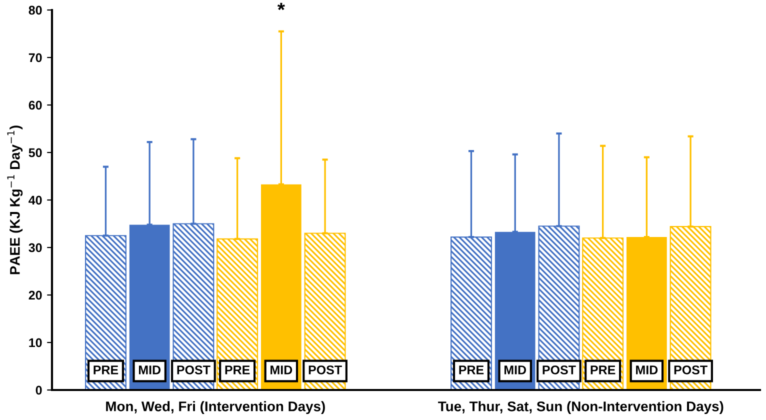 This screenshot has width=766, height=420. I want to click on y-tick-label: 0, so click(39, 390).